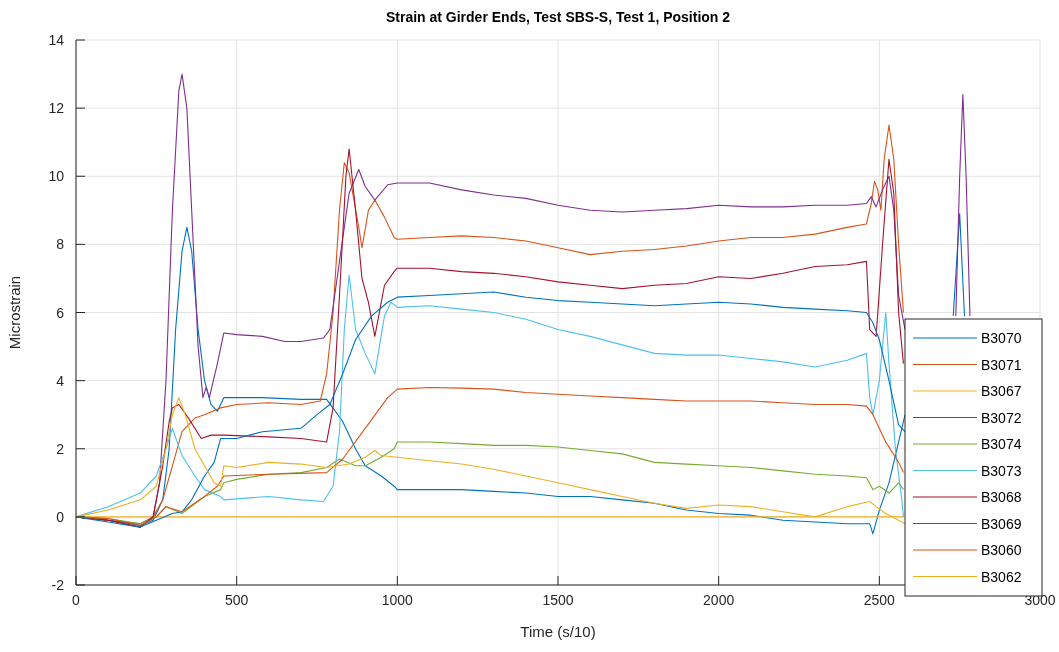 The width and height of the screenshot is (1059, 652). What do you see at coordinates (58, 585) in the screenshot?
I see `y-tick-label: -2` at bounding box center [58, 585].